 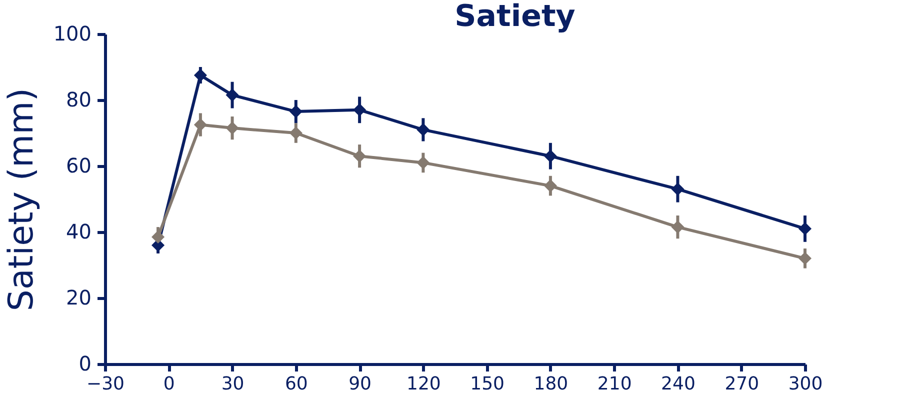 What do you see at coordinates (515, 17) in the screenshot?
I see `chart-title: Satiety` at bounding box center [515, 17].